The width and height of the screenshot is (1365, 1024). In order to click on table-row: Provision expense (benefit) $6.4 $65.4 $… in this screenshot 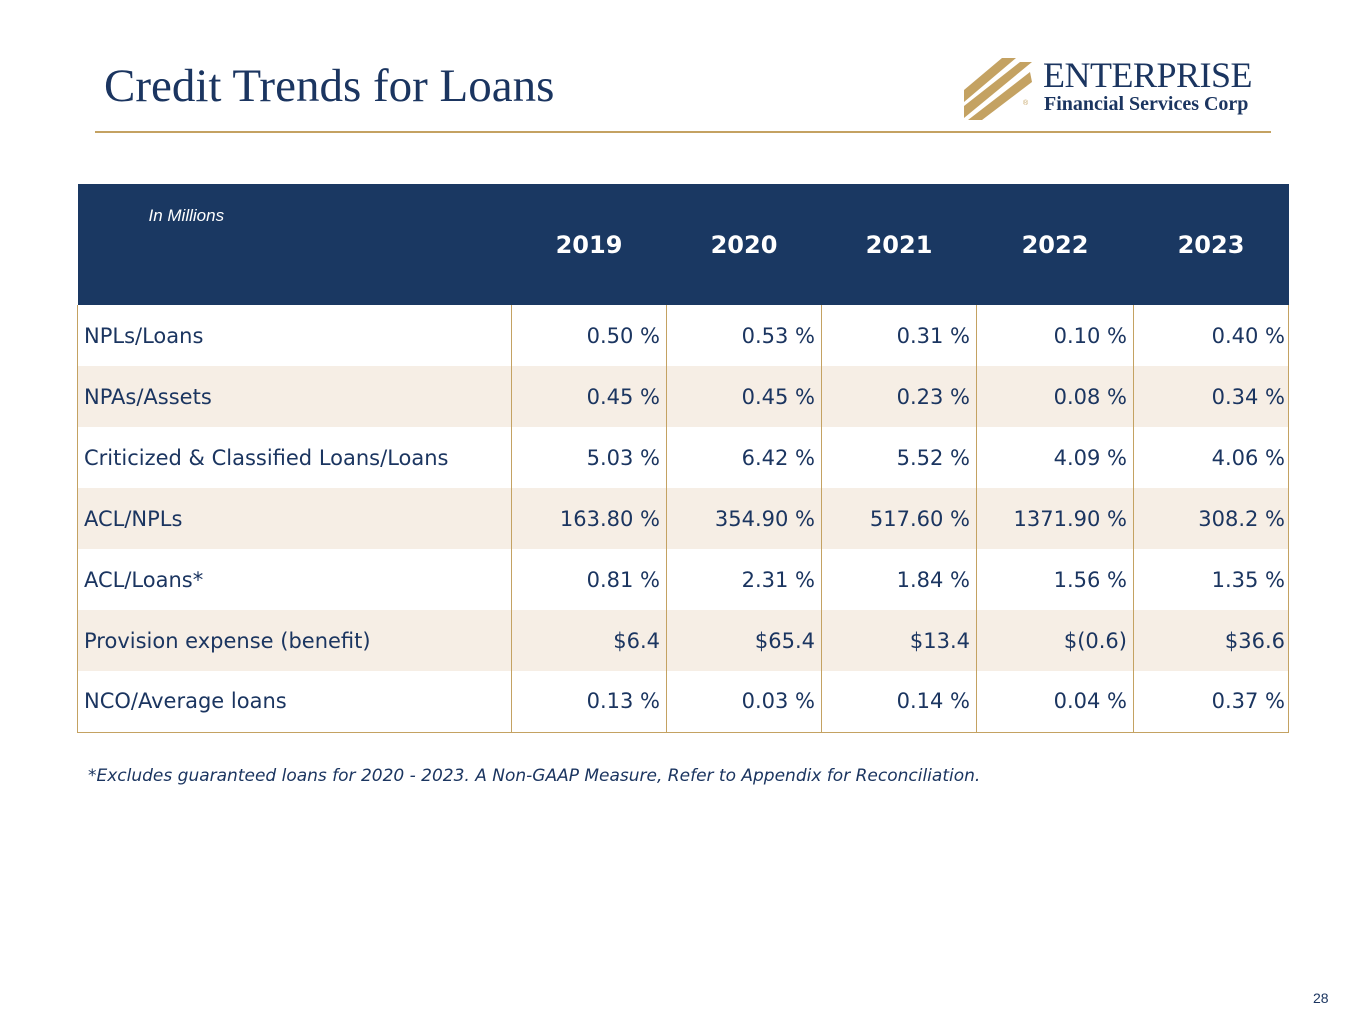, I will do `click(683, 640)`.